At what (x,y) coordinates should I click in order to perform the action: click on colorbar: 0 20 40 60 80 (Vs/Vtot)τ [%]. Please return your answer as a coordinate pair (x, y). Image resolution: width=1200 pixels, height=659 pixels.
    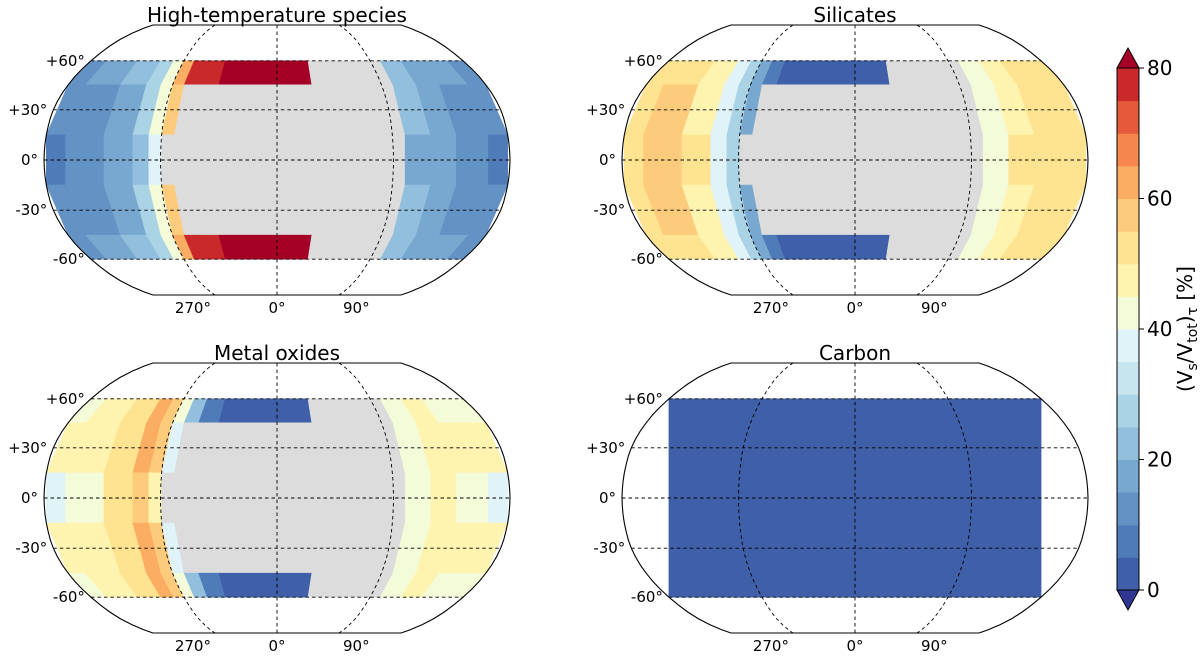
    Looking at the image, I should click on (1158, 329).